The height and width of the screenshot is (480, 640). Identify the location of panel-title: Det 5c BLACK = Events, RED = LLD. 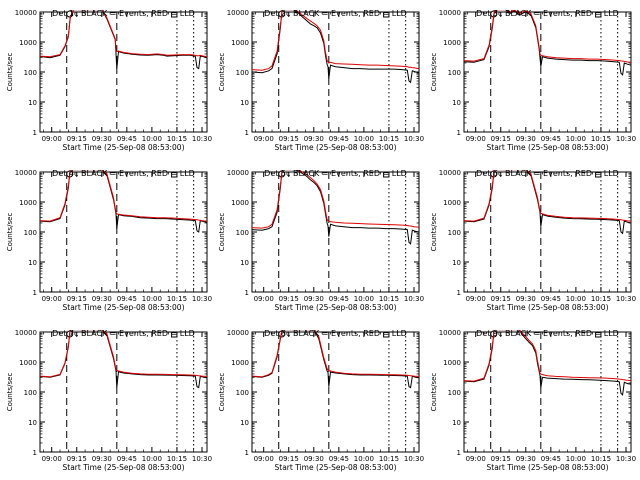
(335, 173).